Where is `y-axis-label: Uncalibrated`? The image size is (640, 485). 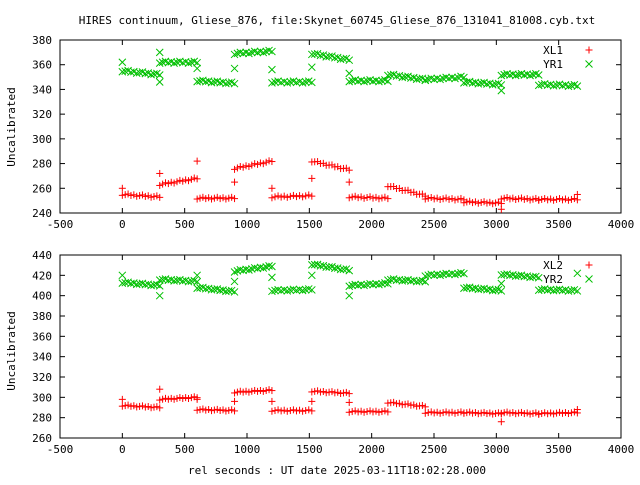 y-axis-label: Uncalibrated is located at coordinates (11, 350).